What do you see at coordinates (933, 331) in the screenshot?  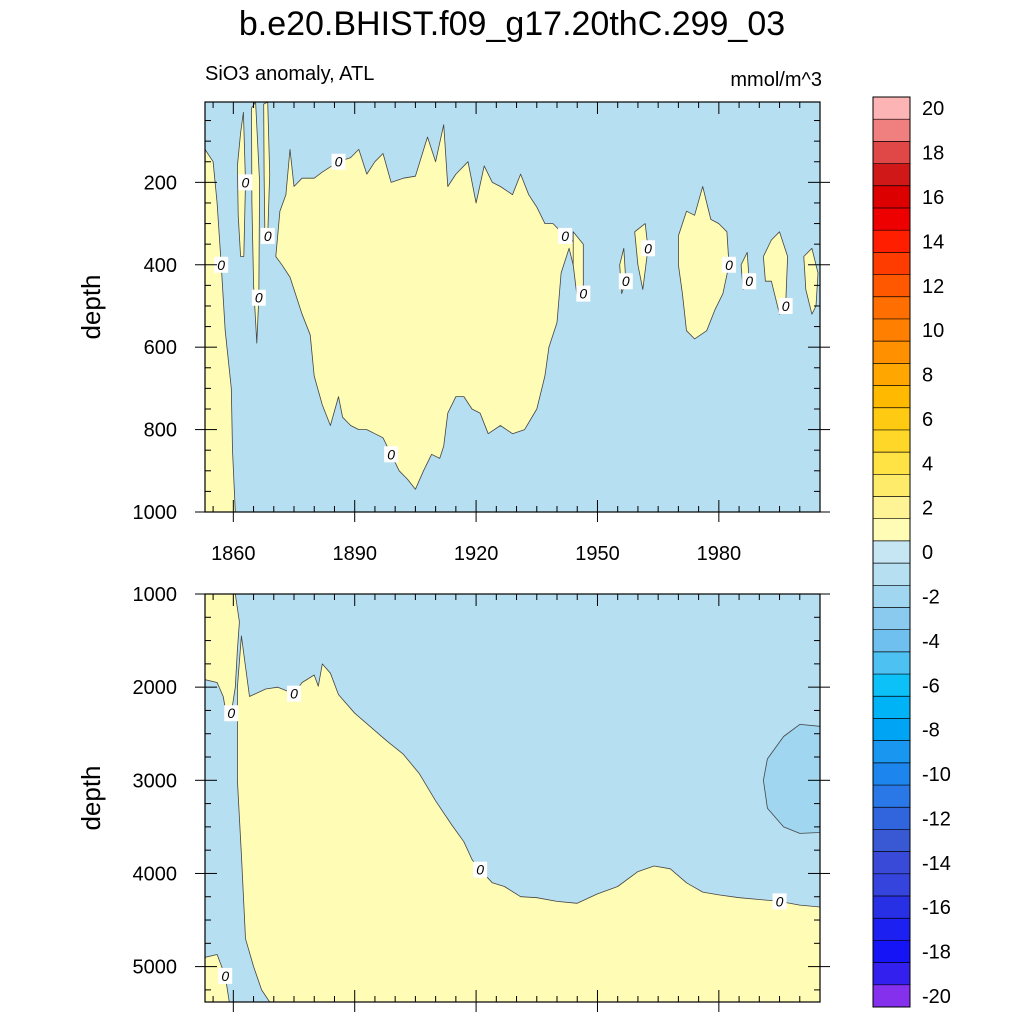 I see `colorbar-label: 10` at bounding box center [933, 331].